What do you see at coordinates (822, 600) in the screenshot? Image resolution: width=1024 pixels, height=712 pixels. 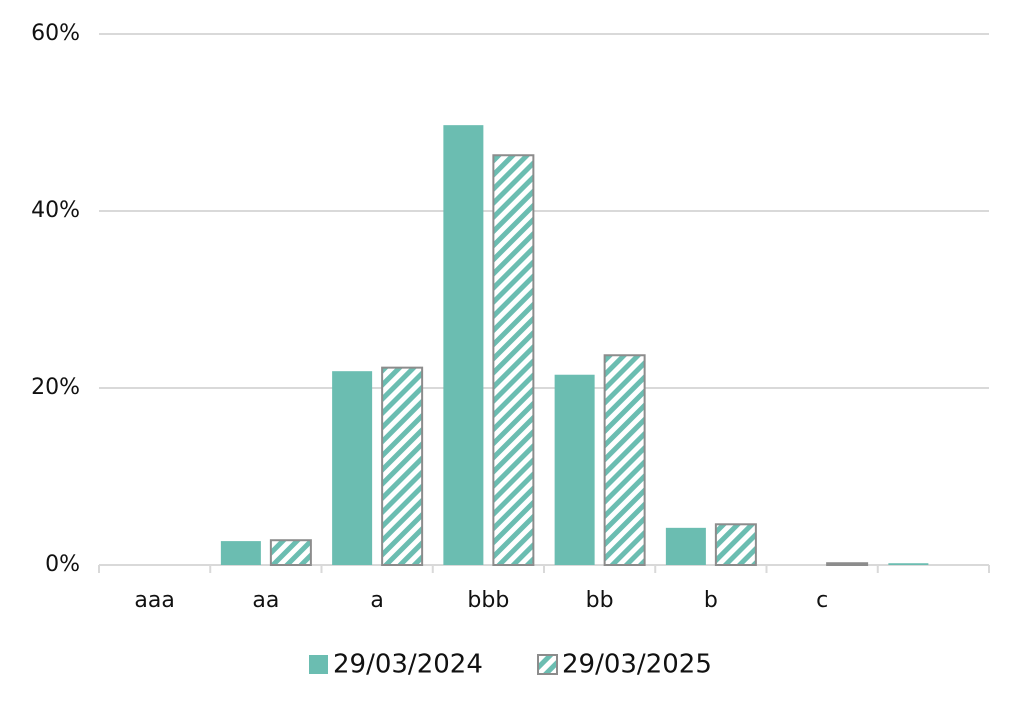 I see `x-tick-label: c` at bounding box center [822, 600].